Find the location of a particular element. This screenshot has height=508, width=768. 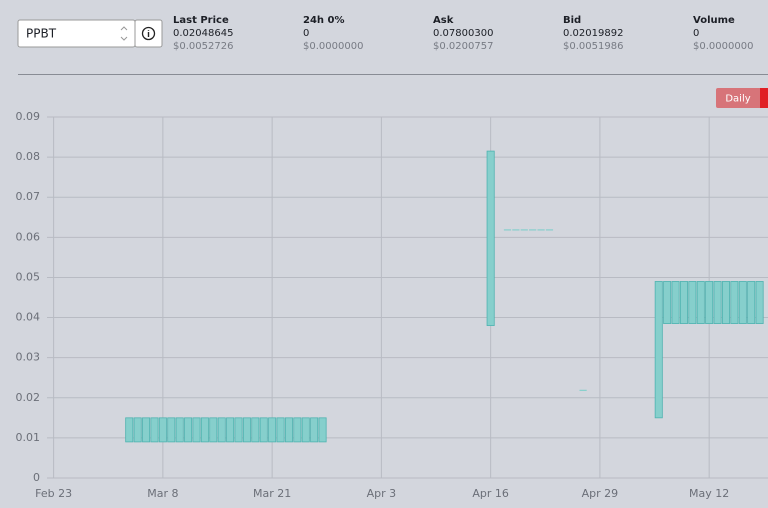

y-tick-label: 0.04 is located at coordinates (28, 317).